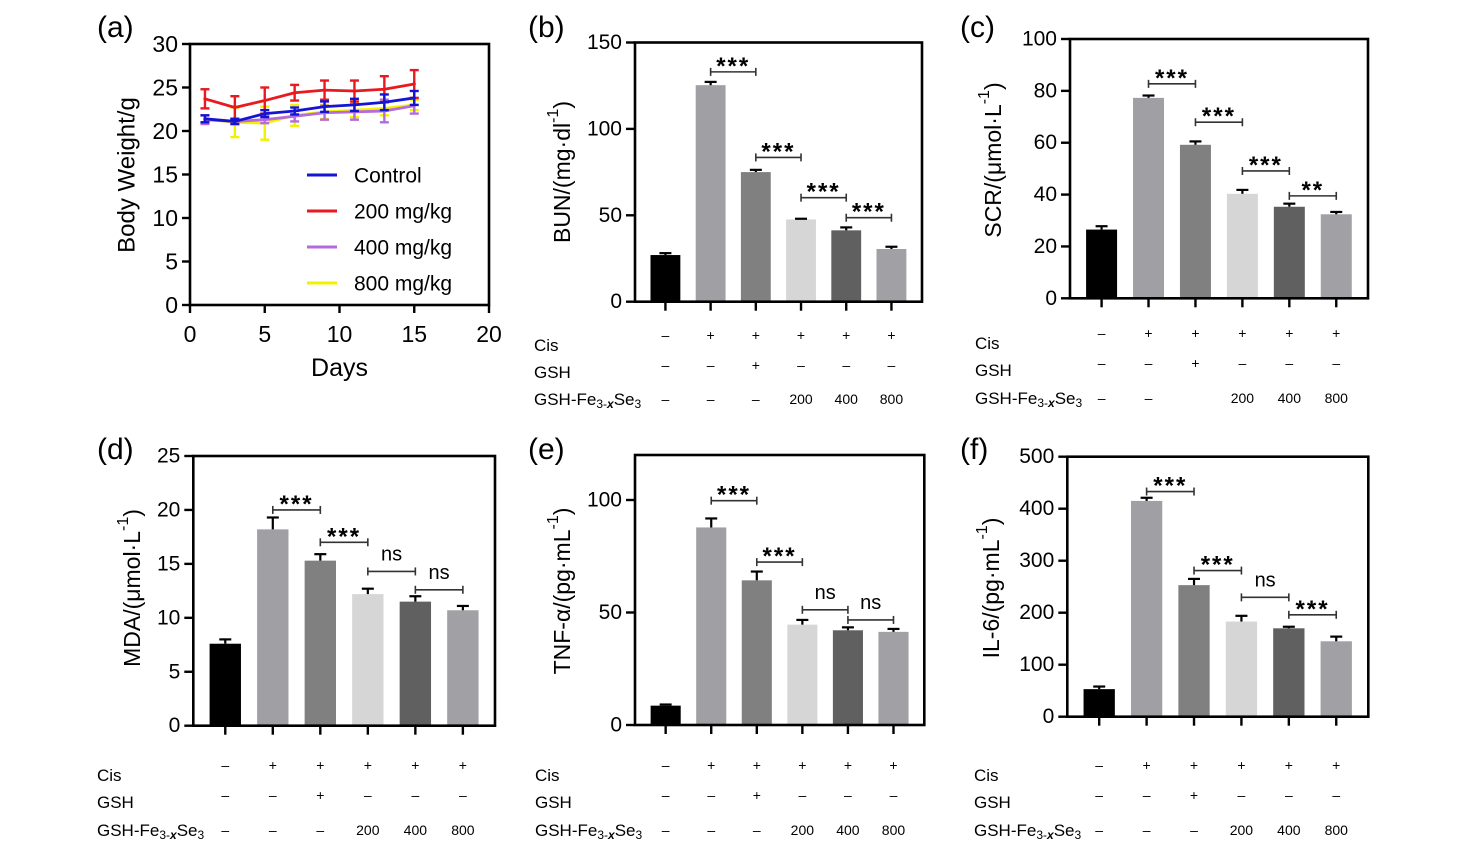  I want to click on subscript: 3-, so click(164, 835).